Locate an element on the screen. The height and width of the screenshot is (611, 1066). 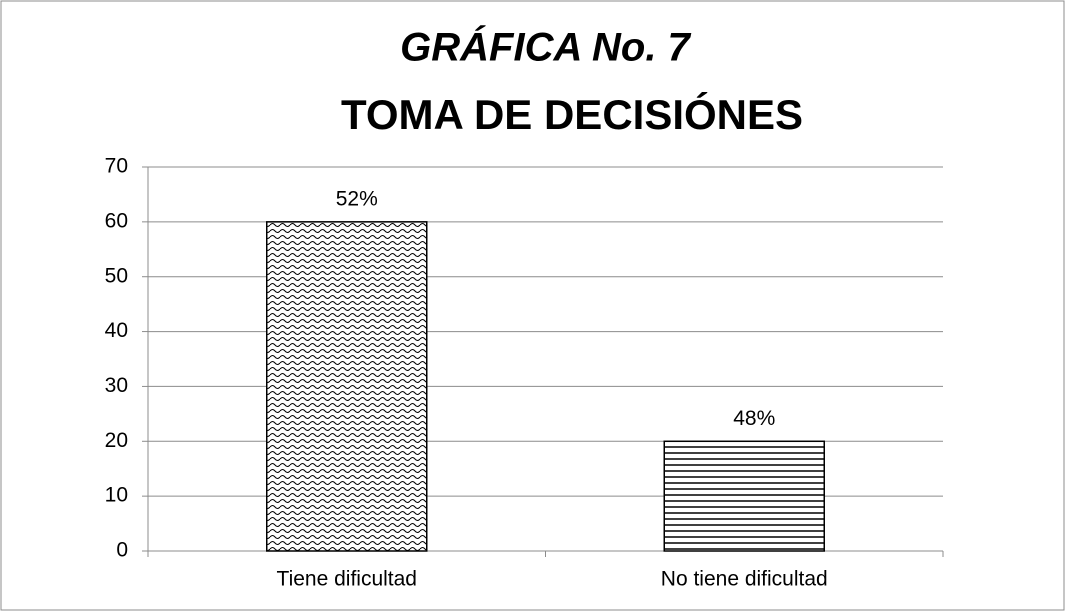
y-tick-label: 0 is located at coordinates (122, 550).